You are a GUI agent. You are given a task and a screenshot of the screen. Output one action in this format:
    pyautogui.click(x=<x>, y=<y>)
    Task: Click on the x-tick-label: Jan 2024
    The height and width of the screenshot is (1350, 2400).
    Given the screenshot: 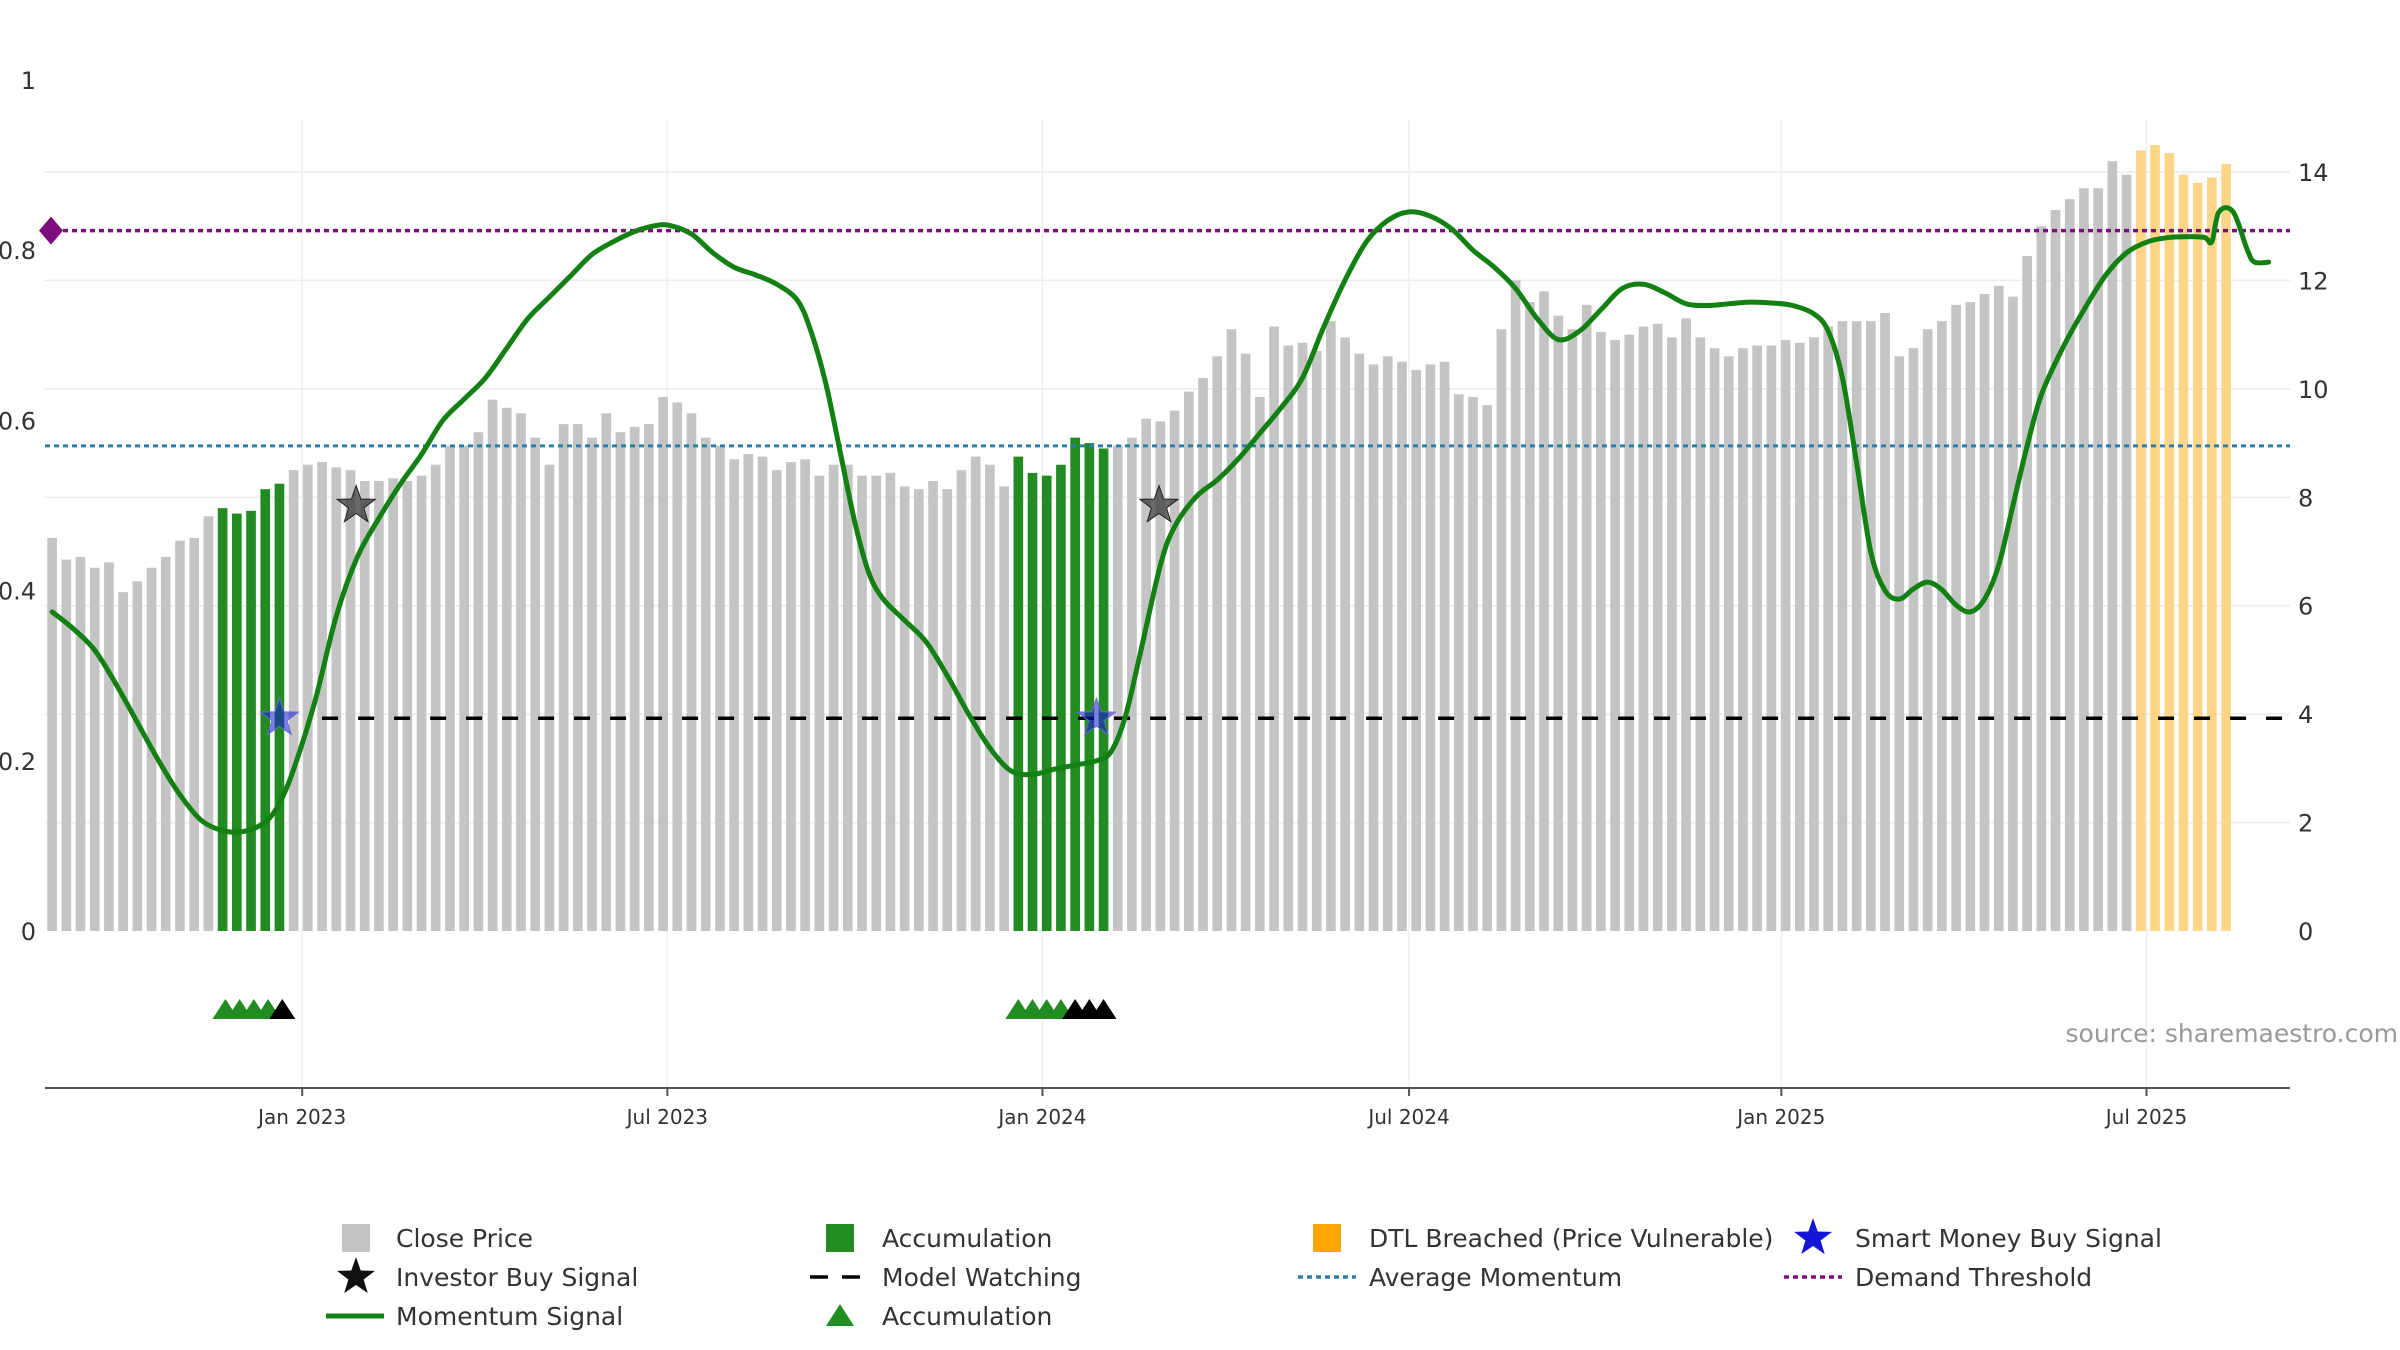 What is the action you would take?
    pyautogui.click(x=1041, y=1117)
    